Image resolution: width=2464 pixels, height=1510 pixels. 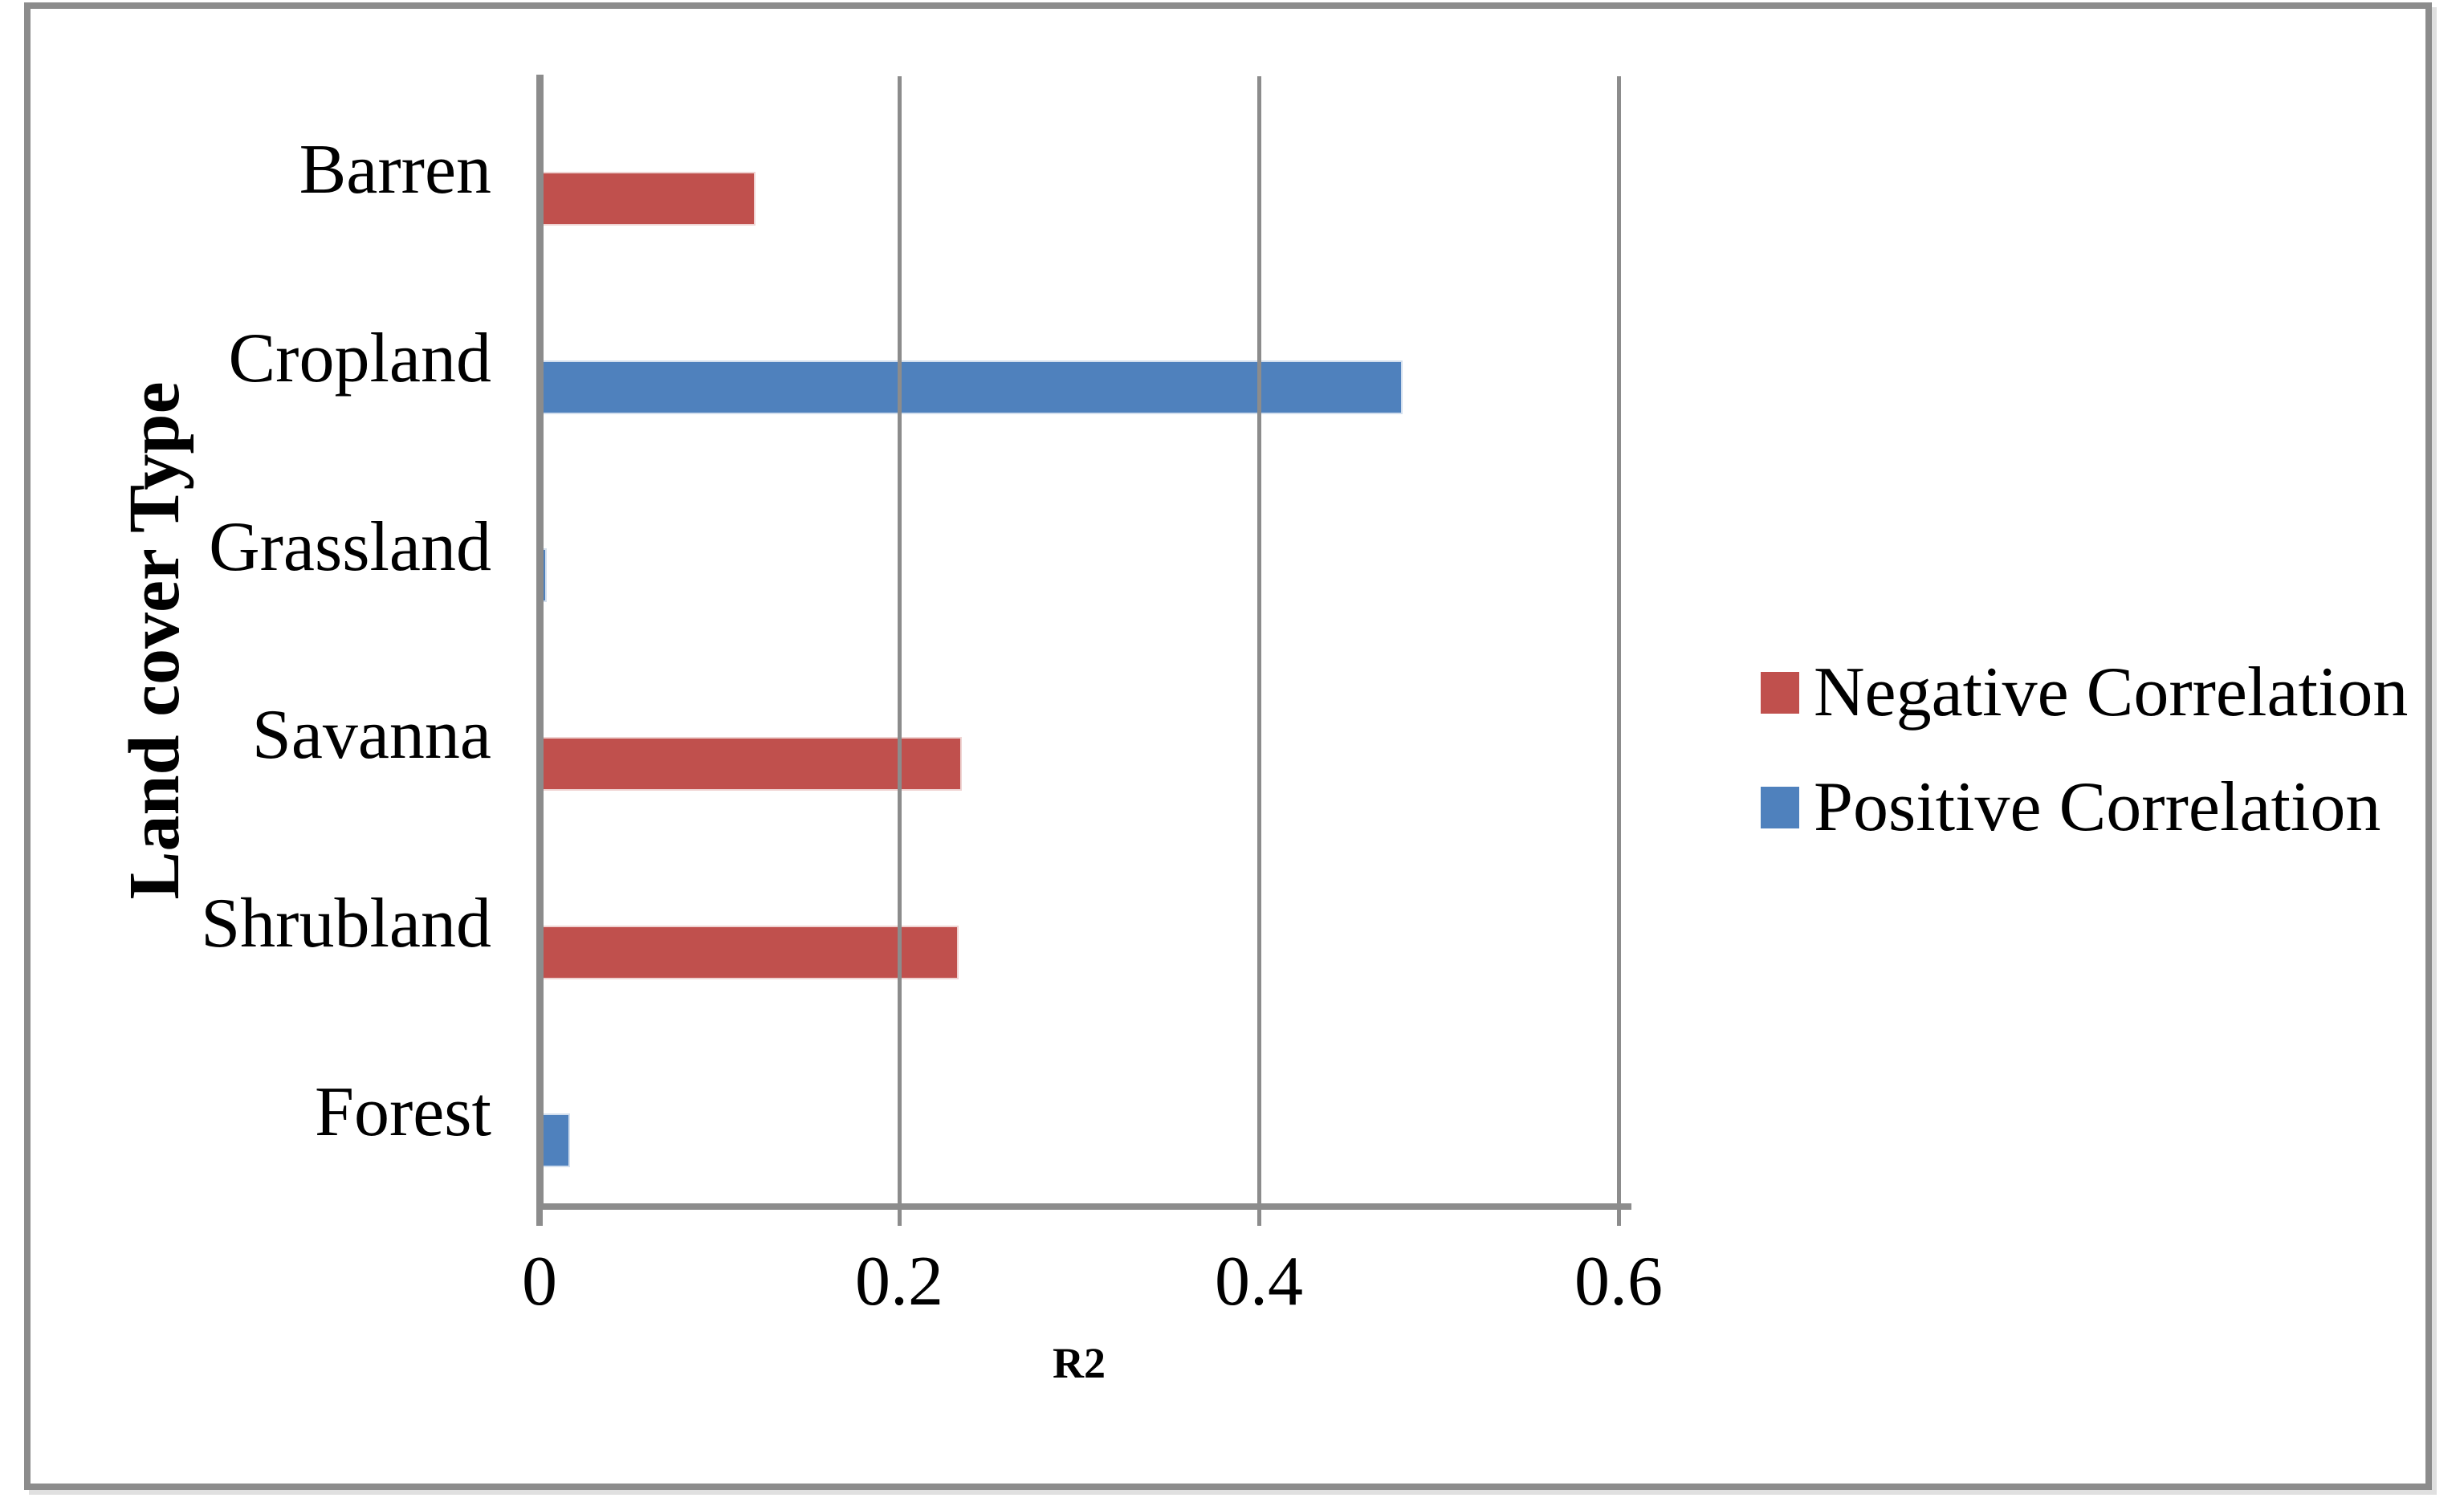 I want to click on x-tick-label: 0.4, so click(x=1259, y=1282).